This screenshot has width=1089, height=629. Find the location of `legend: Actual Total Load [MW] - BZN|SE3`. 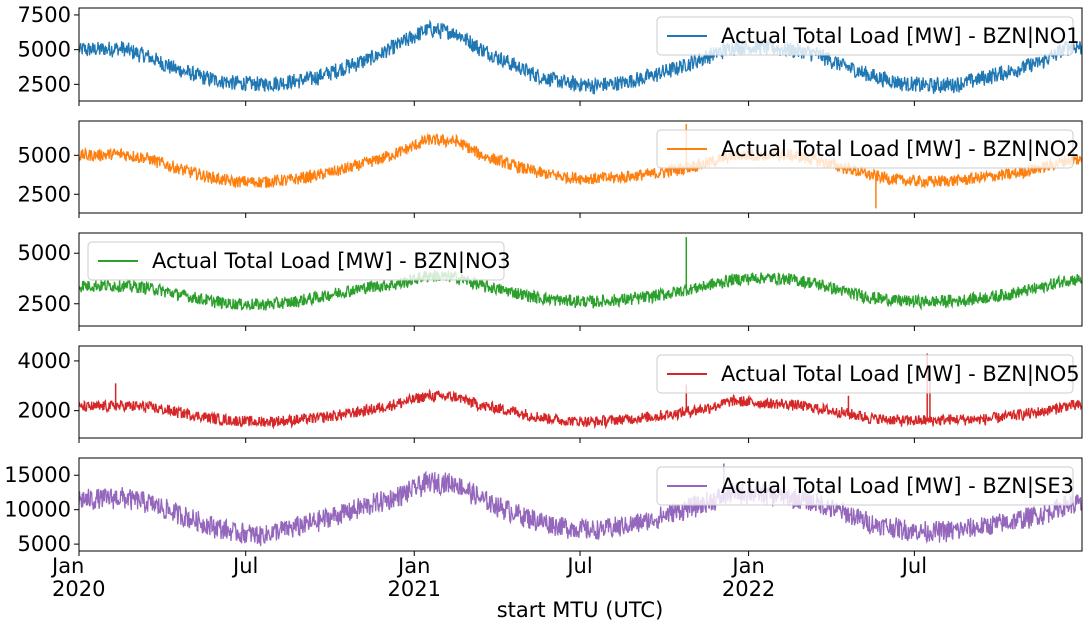

legend: Actual Total Load [MW] - BZN|SE3 is located at coordinates (865, 486).